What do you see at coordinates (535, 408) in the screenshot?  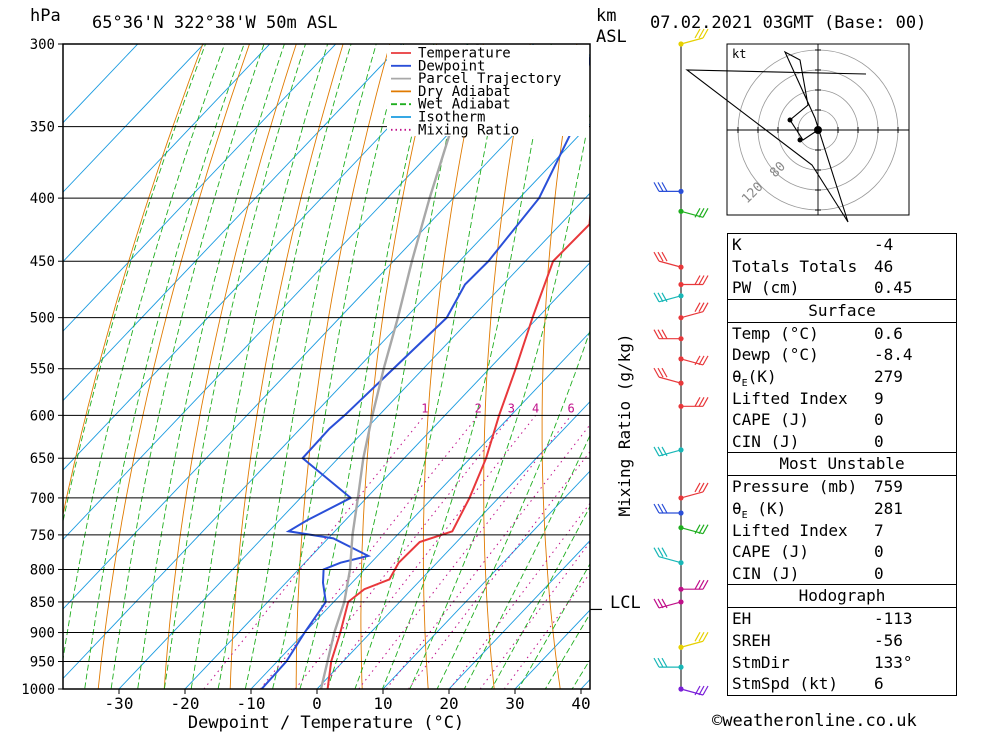 I see `mixing-ratio-label: 4` at bounding box center [535, 408].